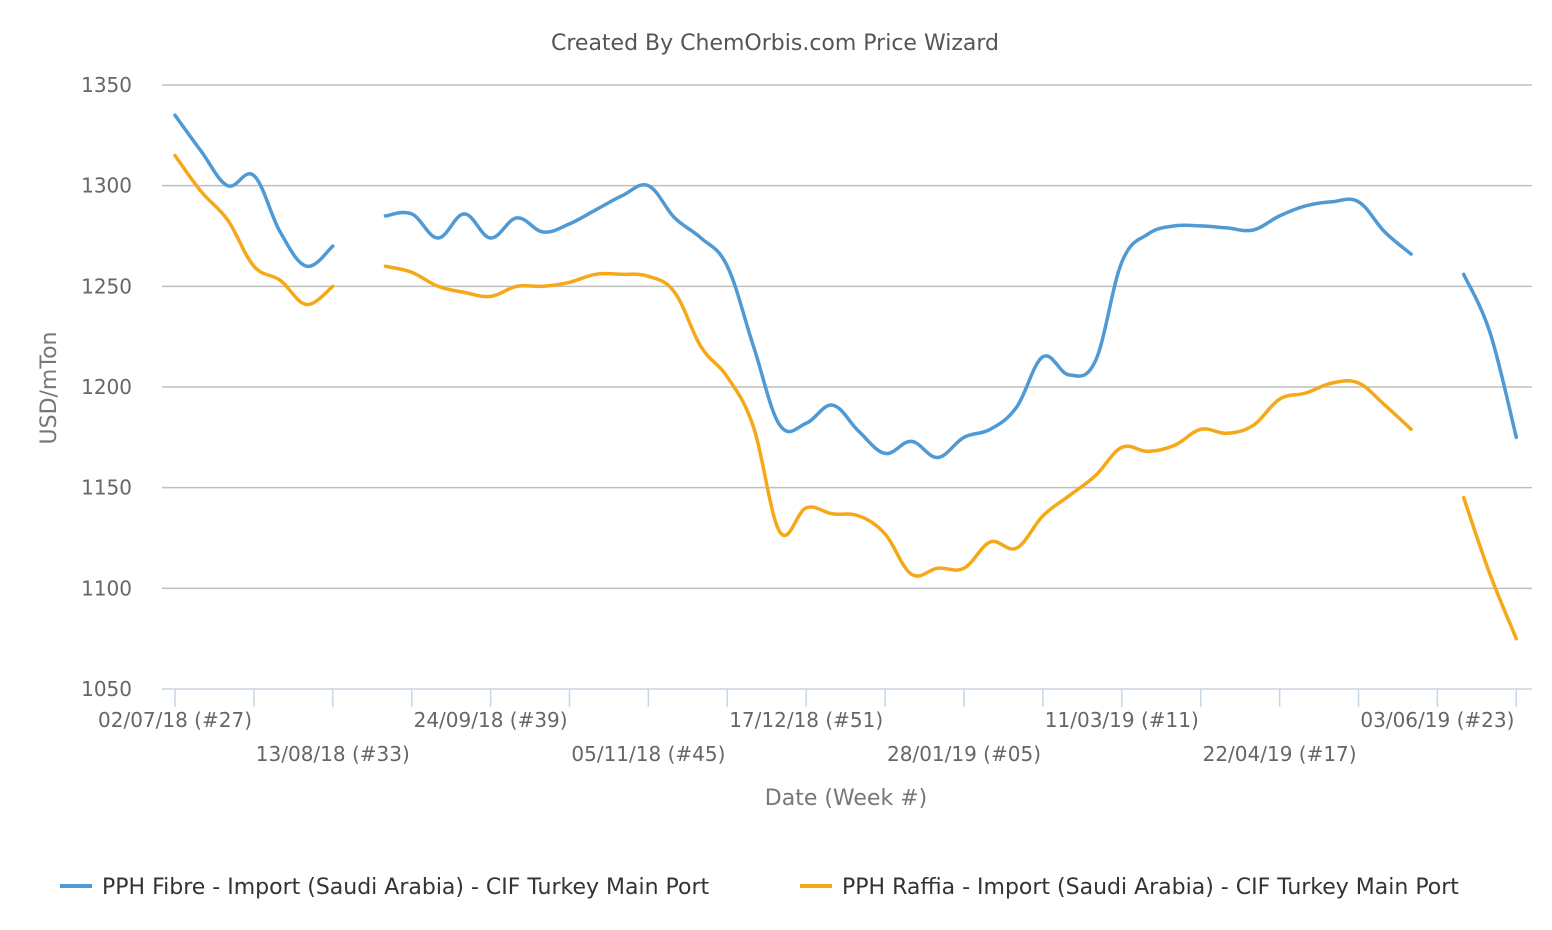 This screenshot has width=1552, height=930. I want to click on y-tick-label-1350: 1350, so click(106, 85).